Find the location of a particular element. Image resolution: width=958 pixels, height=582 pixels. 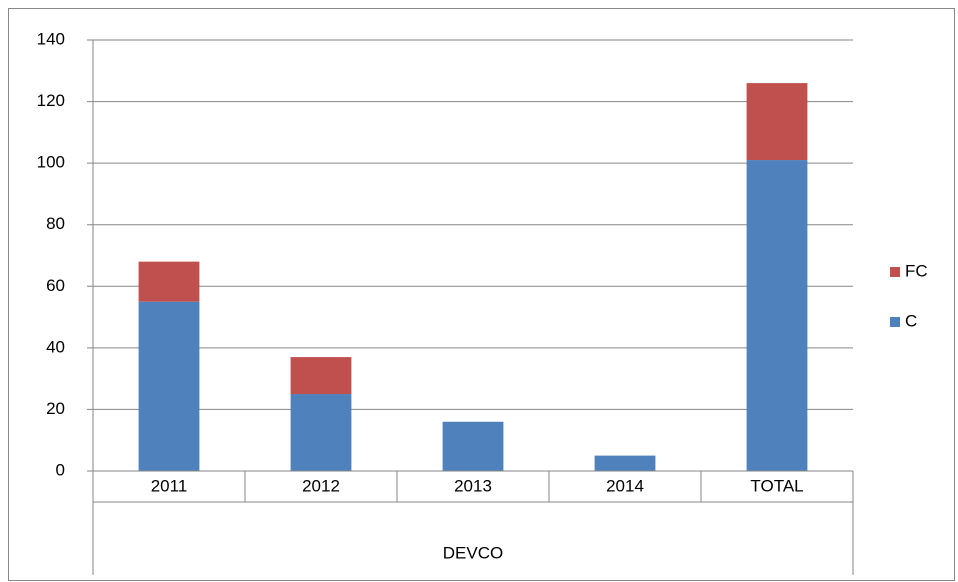

y-tick-label: 80 is located at coordinates (55, 223).